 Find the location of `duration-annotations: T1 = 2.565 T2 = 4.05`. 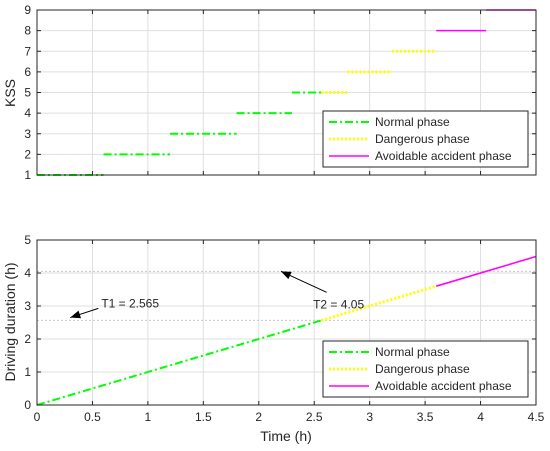

duration-annotations: T1 = 2.565 T2 = 4.05 is located at coordinates (217, 294).